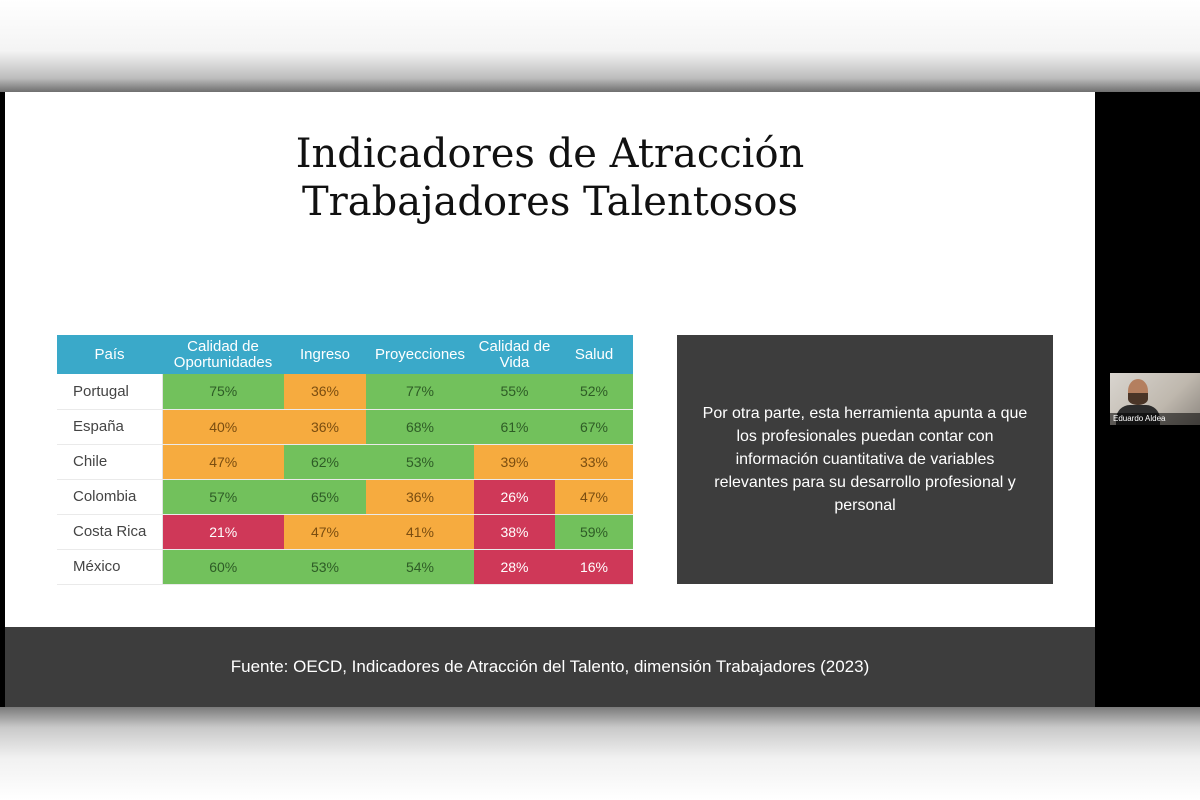 The image size is (1200, 800). Describe the element at coordinates (600, 46) in the screenshot. I see `top-blur-band` at that location.